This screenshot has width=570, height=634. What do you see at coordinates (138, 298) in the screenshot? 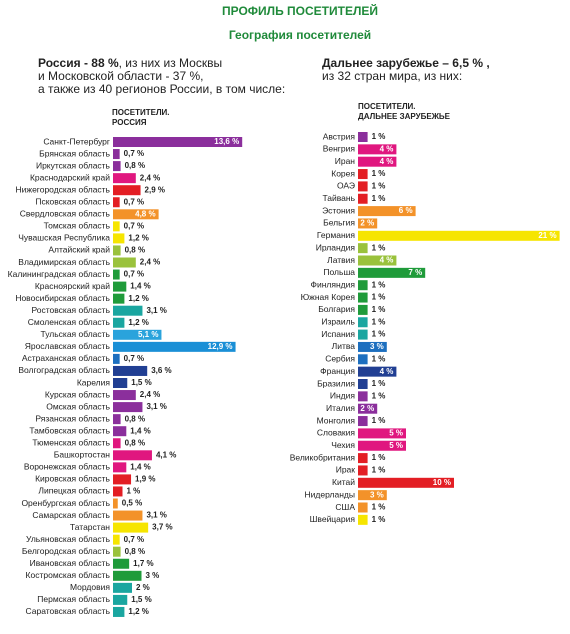
I see `value-label: 1,2 %` at bounding box center [138, 298].